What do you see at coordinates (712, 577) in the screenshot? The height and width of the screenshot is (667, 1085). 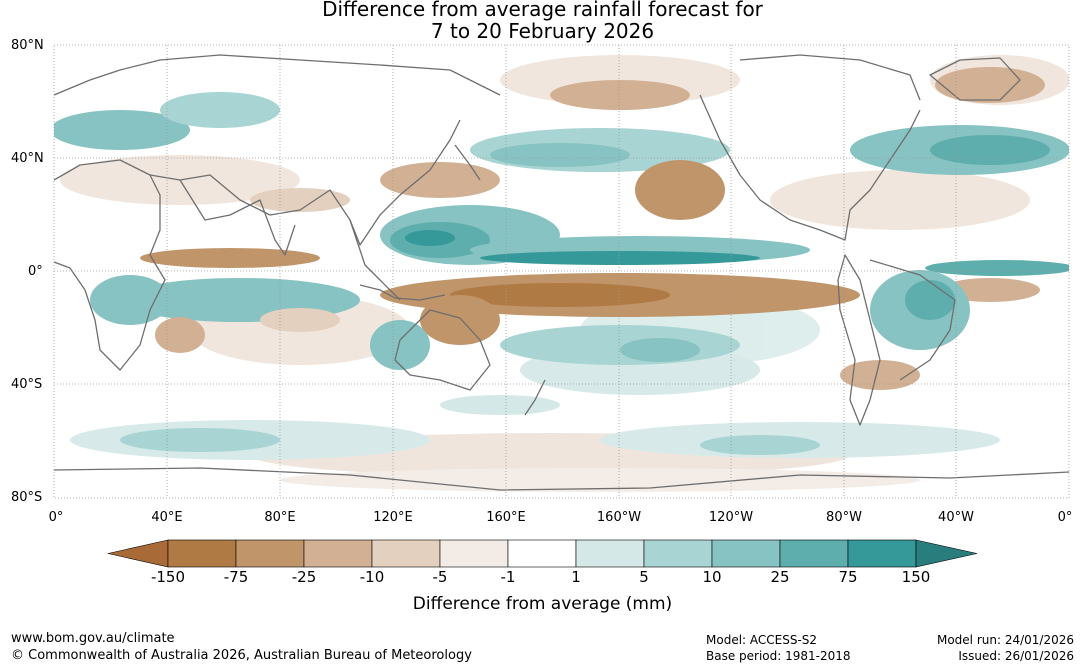 I see `colorbar-tick-label: 10` at bounding box center [712, 577].